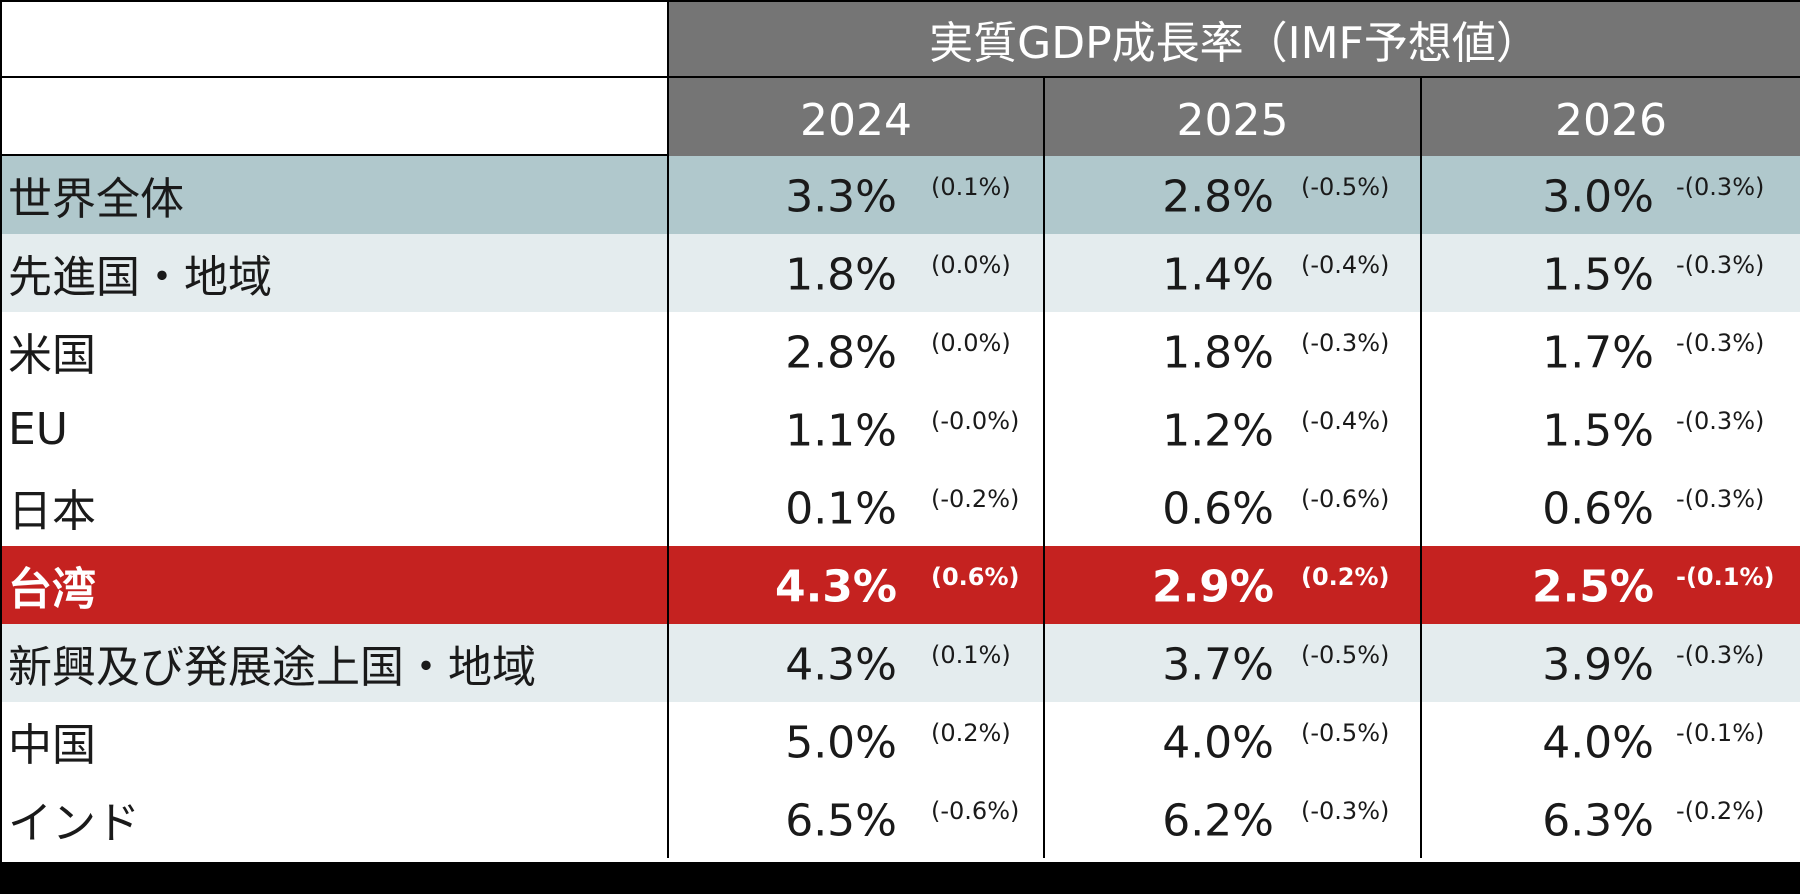  Describe the element at coordinates (975, 421) in the screenshot. I see `revision: (-0.0%)` at that location.